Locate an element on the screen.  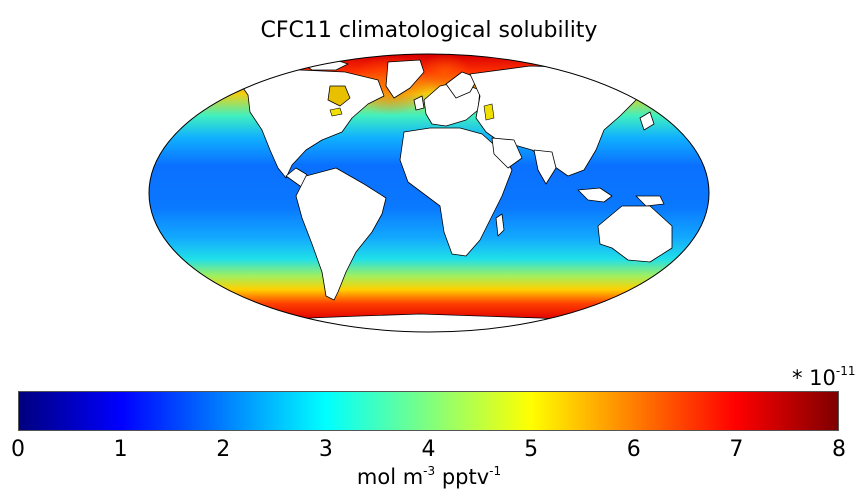
japan is located at coordinates (647, 121).